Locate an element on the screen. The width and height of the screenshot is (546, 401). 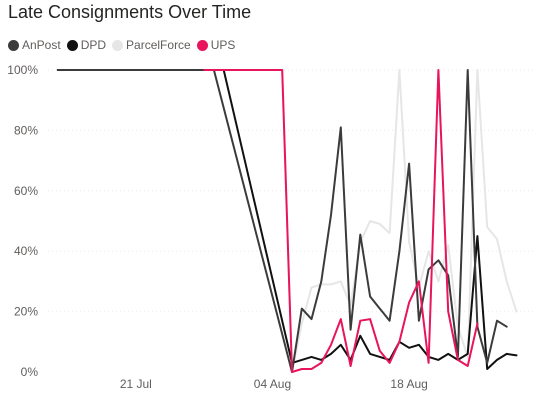
y-tick-label: 100% is located at coordinates (22, 70).